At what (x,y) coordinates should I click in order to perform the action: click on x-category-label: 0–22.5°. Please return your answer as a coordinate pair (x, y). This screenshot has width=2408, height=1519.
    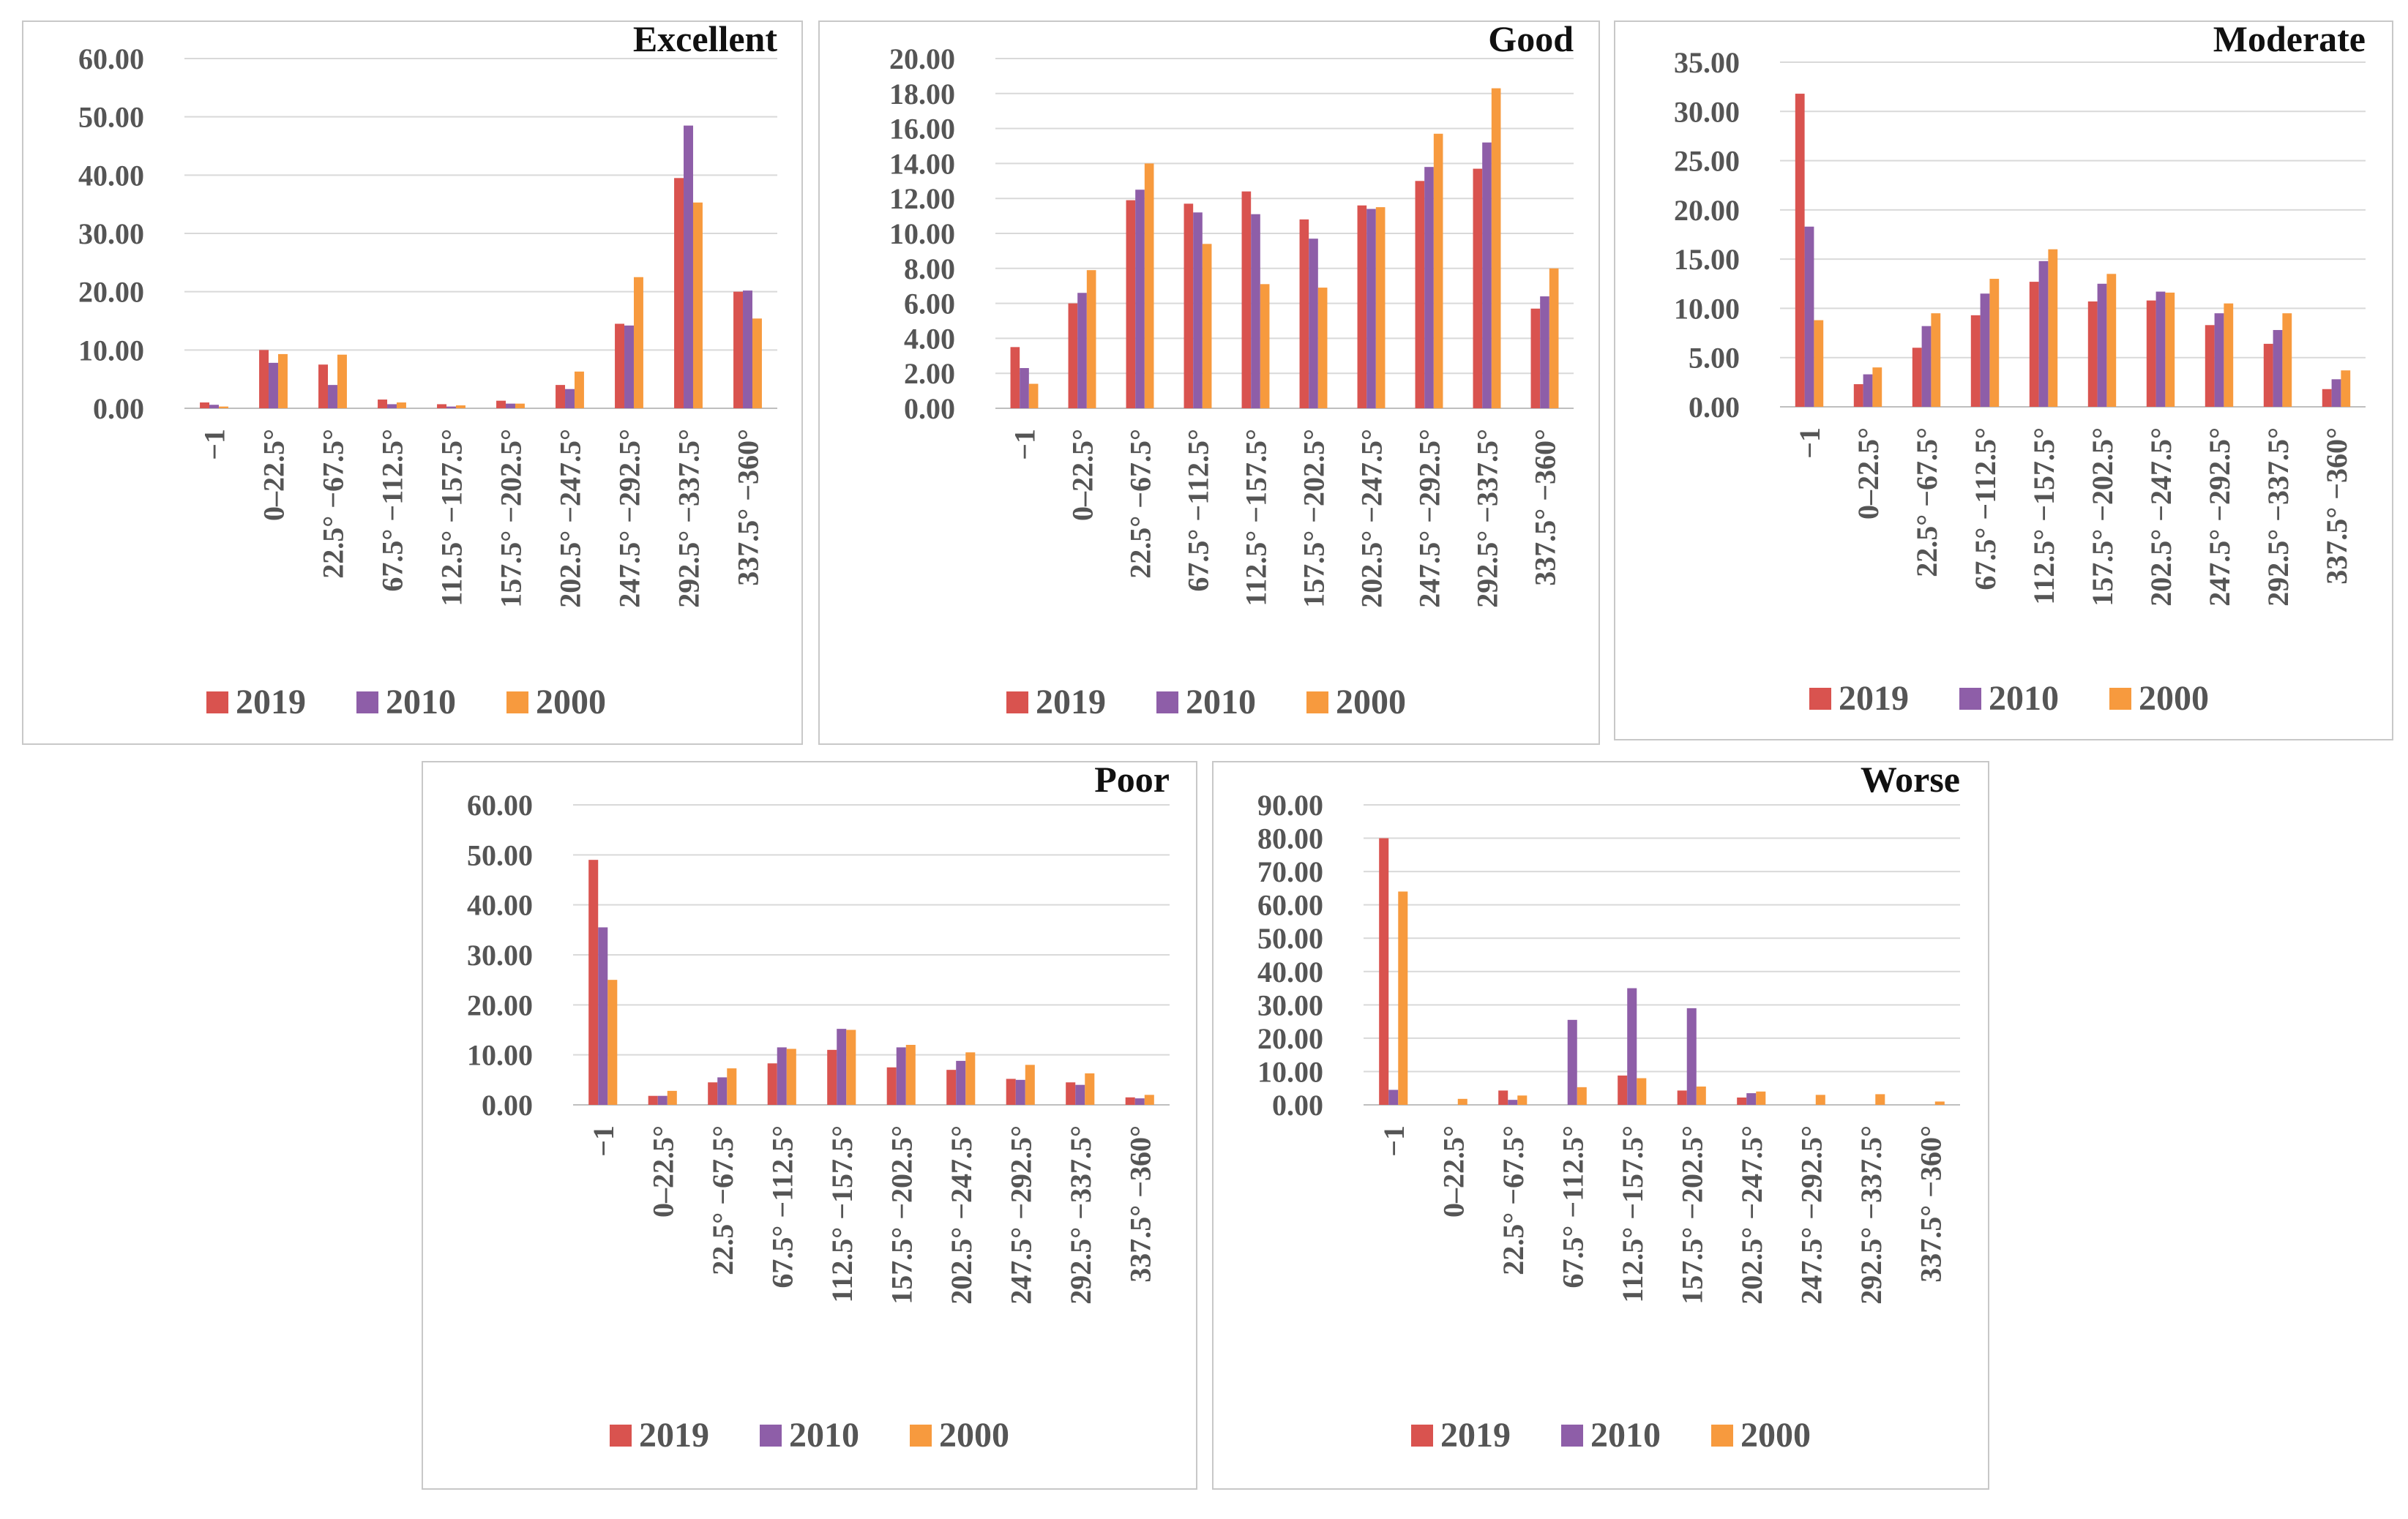
    Looking at the image, I should click on (274, 475).